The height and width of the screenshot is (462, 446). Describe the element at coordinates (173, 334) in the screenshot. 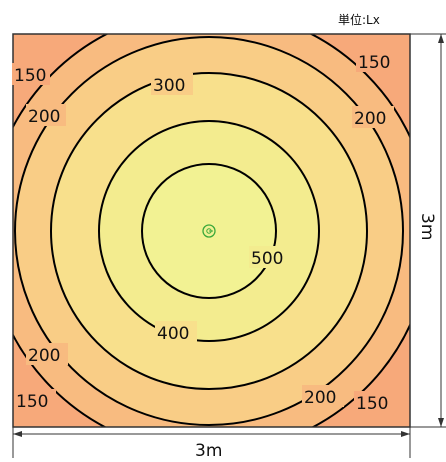

I see `label-400: 400` at that location.